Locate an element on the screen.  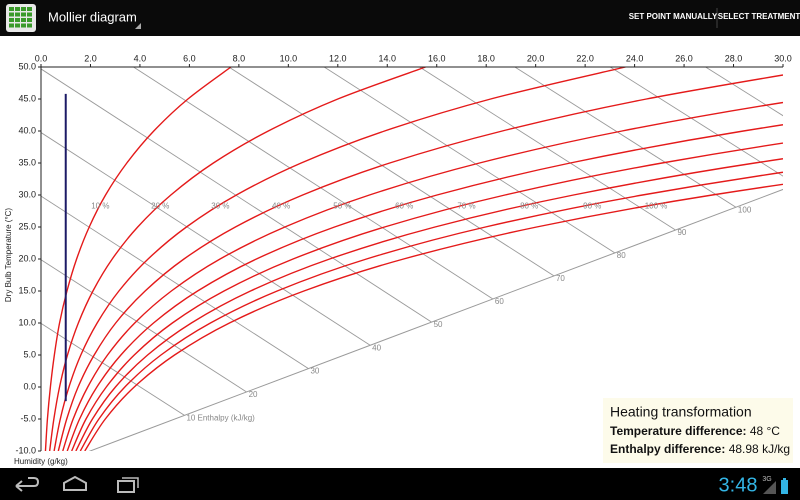
humidity-label: 50 % is located at coordinates (342, 205).